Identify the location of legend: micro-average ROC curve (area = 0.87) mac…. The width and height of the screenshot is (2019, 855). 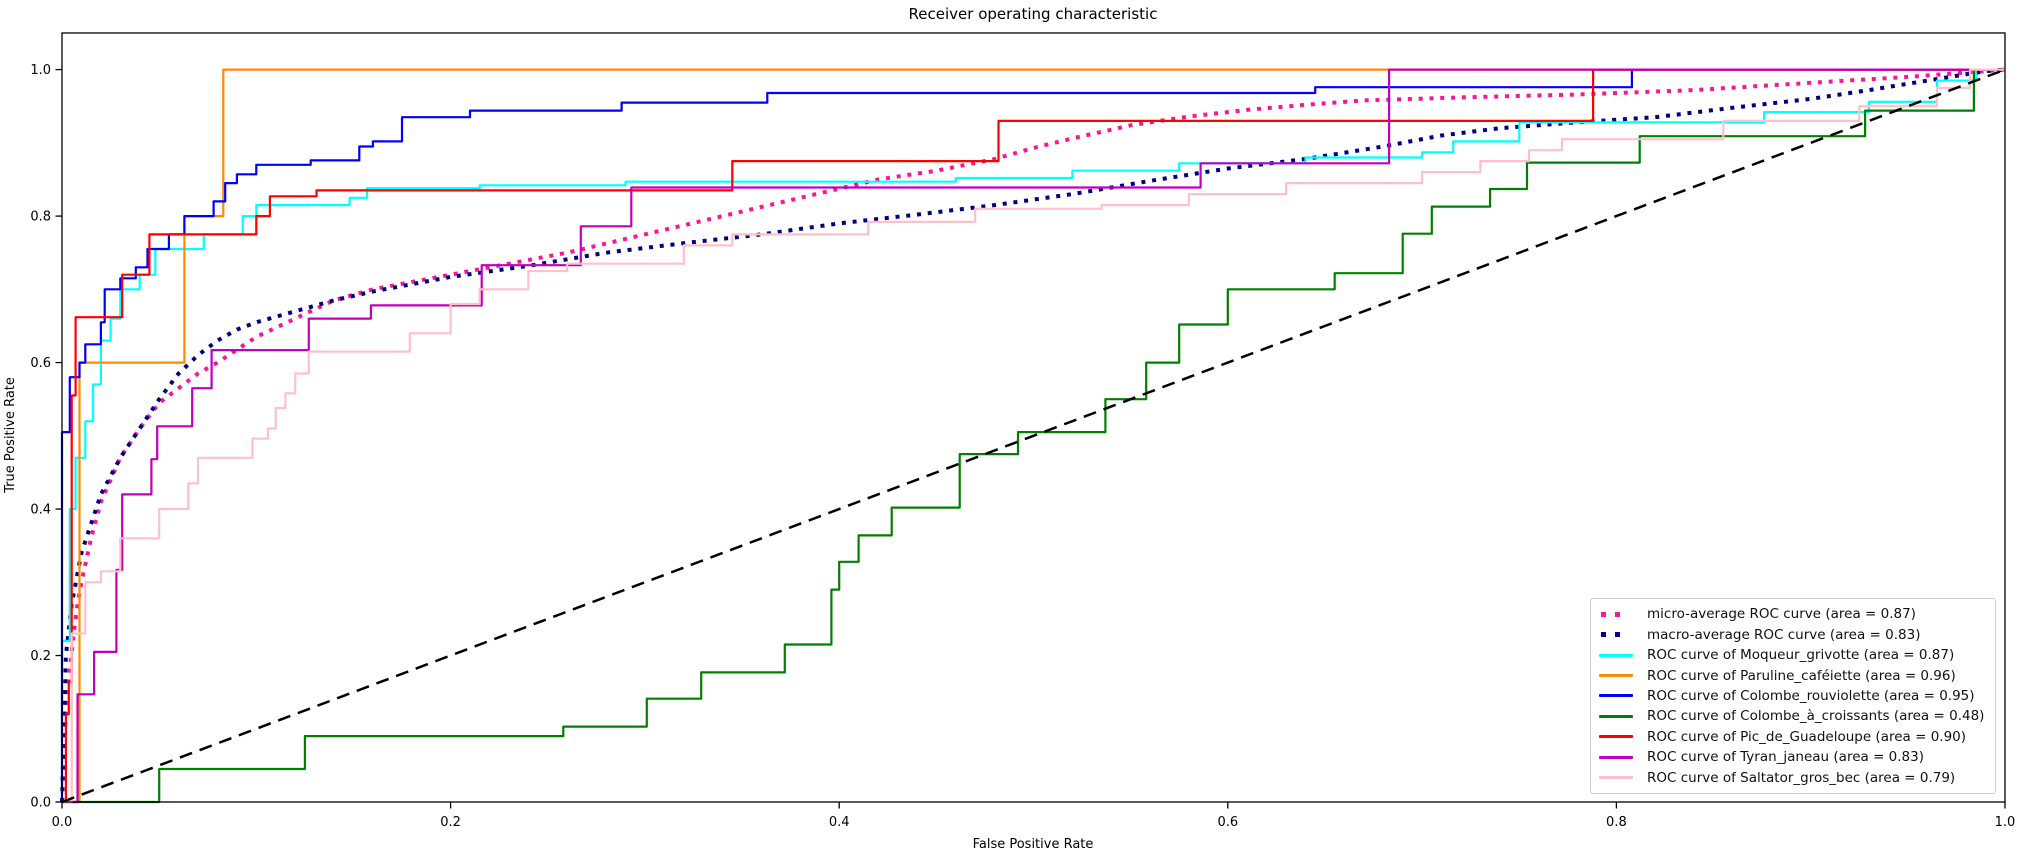
(1793, 696).